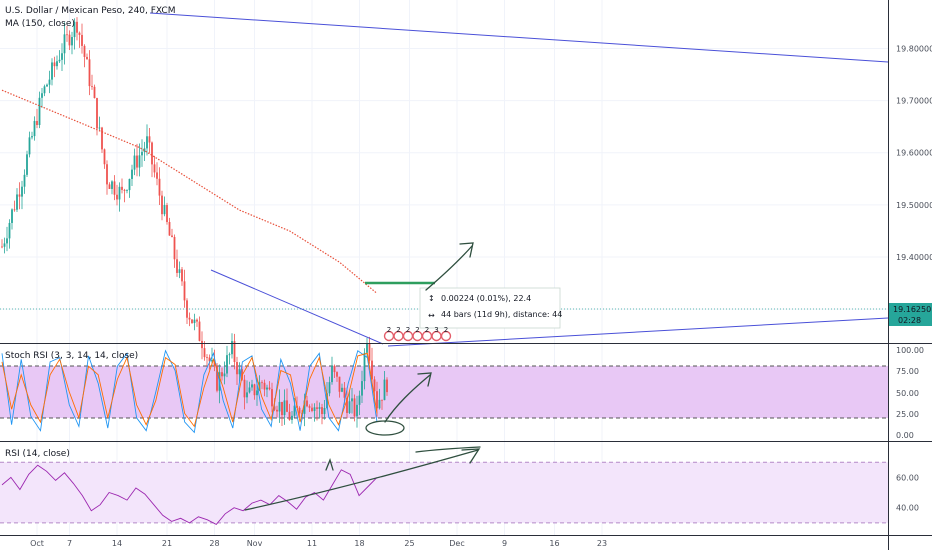  I want to click on stoch-tick-label: 25.00, so click(907, 414).